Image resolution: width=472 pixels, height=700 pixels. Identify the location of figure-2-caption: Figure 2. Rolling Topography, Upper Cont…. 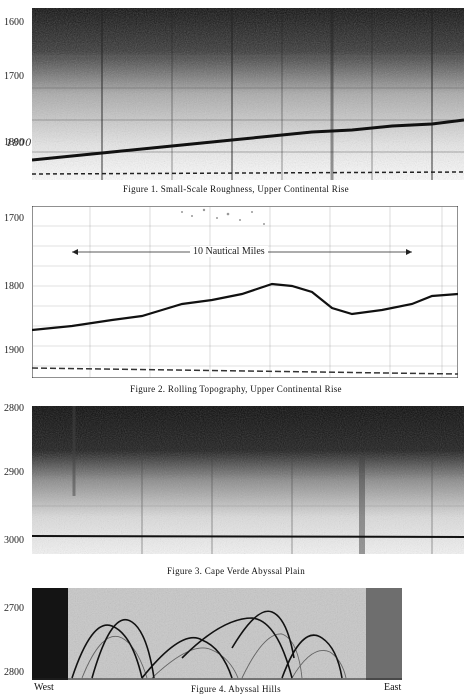
(236, 389).